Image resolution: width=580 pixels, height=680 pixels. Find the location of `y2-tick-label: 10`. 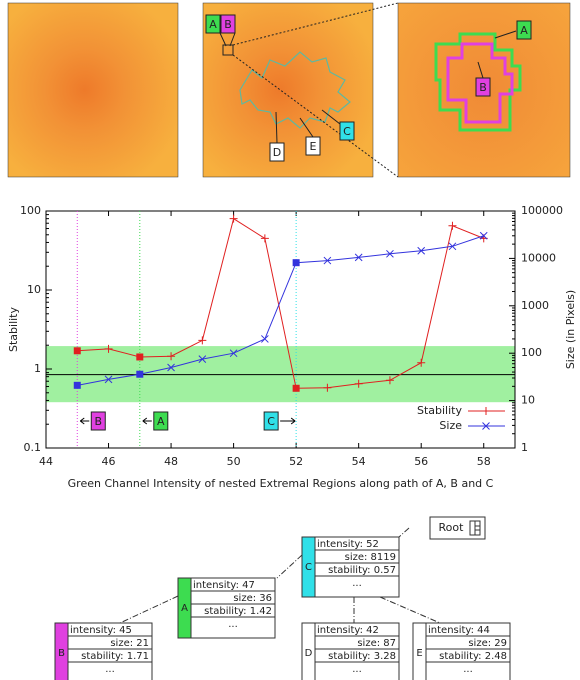

y2-tick-label: 10 is located at coordinates (528, 400).